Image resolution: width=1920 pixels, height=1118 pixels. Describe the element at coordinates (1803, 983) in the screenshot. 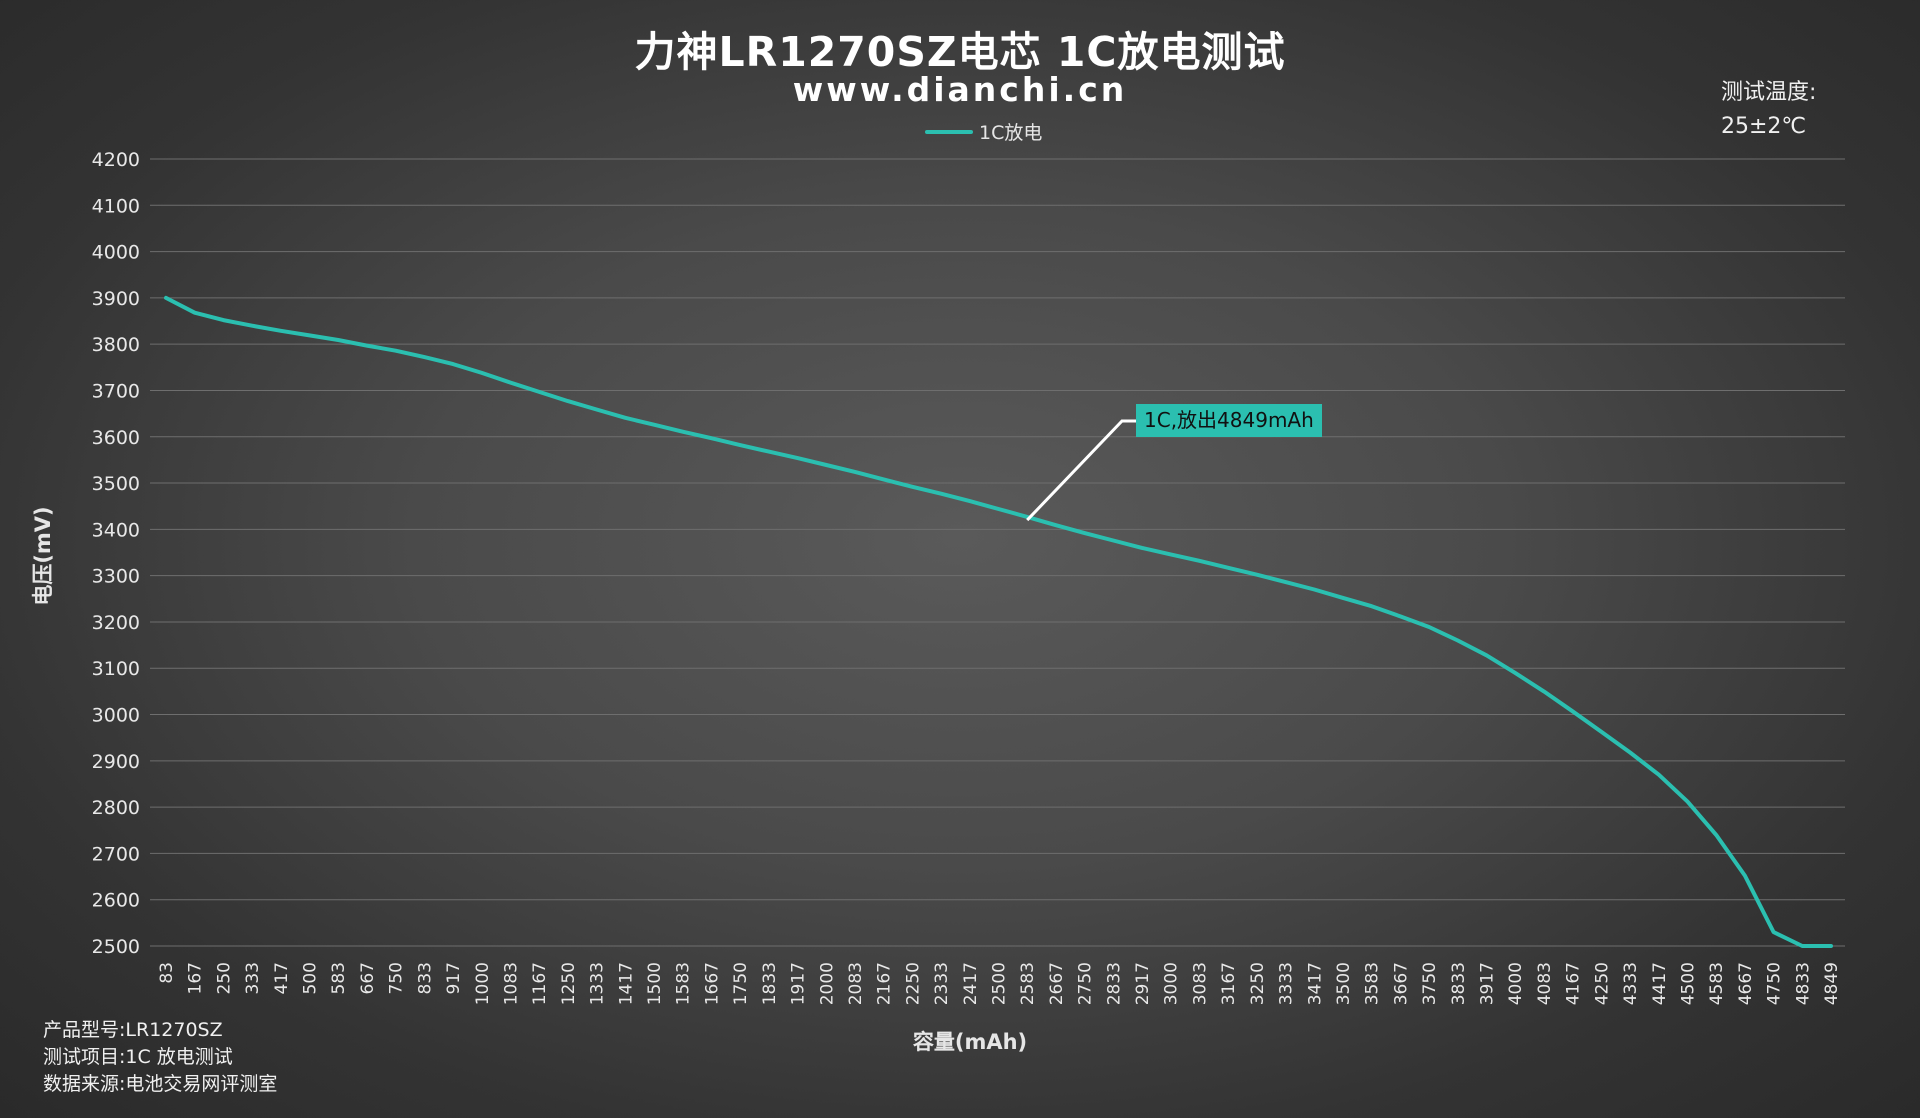

I see `x-tick-label: 4833` at that location.